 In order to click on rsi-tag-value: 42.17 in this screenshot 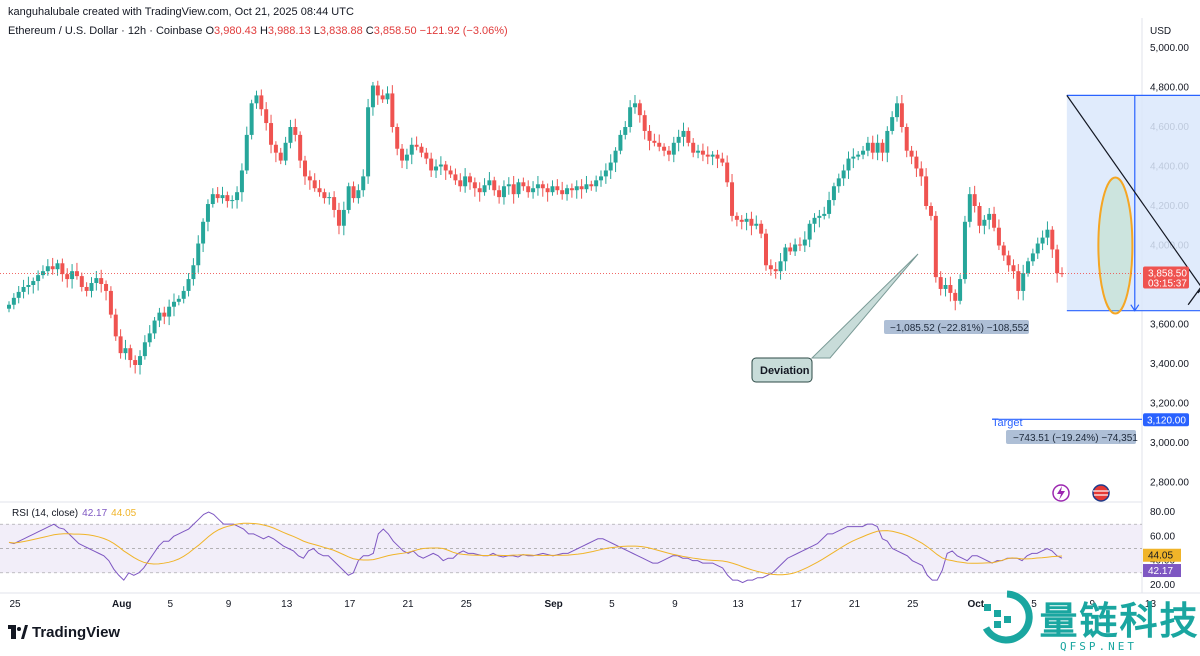, I will do `click(1160, 571)`.